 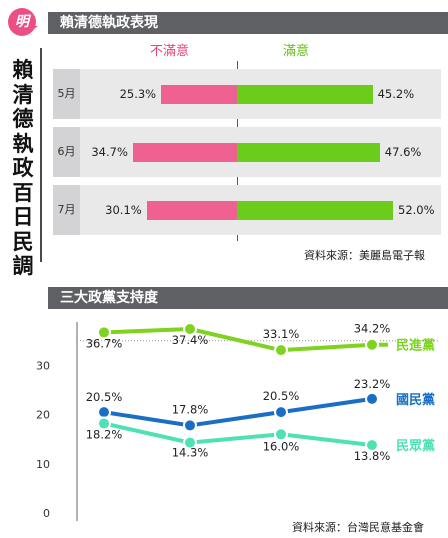 I want to click on month-label: 6月, so click(x=66, y=152).